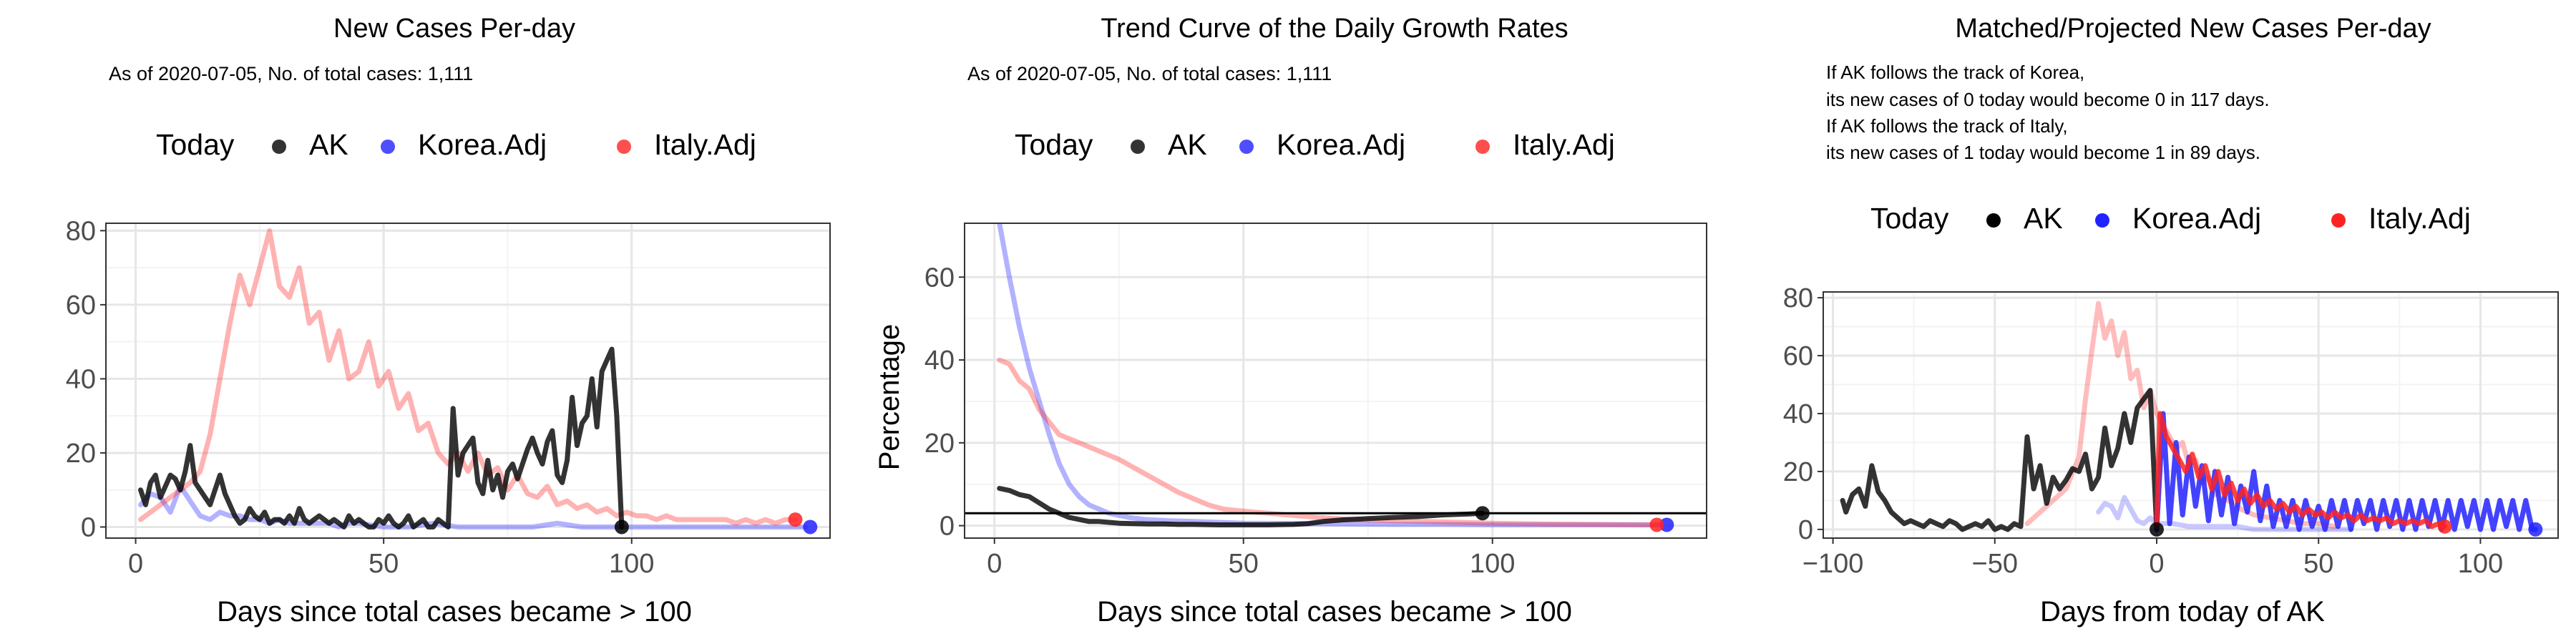 The width and height of the screenshot is (2576, 644). Describe the element at coordinates (2193, 29) in the screenshot. I see `chart-title: Matched/Projected New Cases Per-day` at that location.